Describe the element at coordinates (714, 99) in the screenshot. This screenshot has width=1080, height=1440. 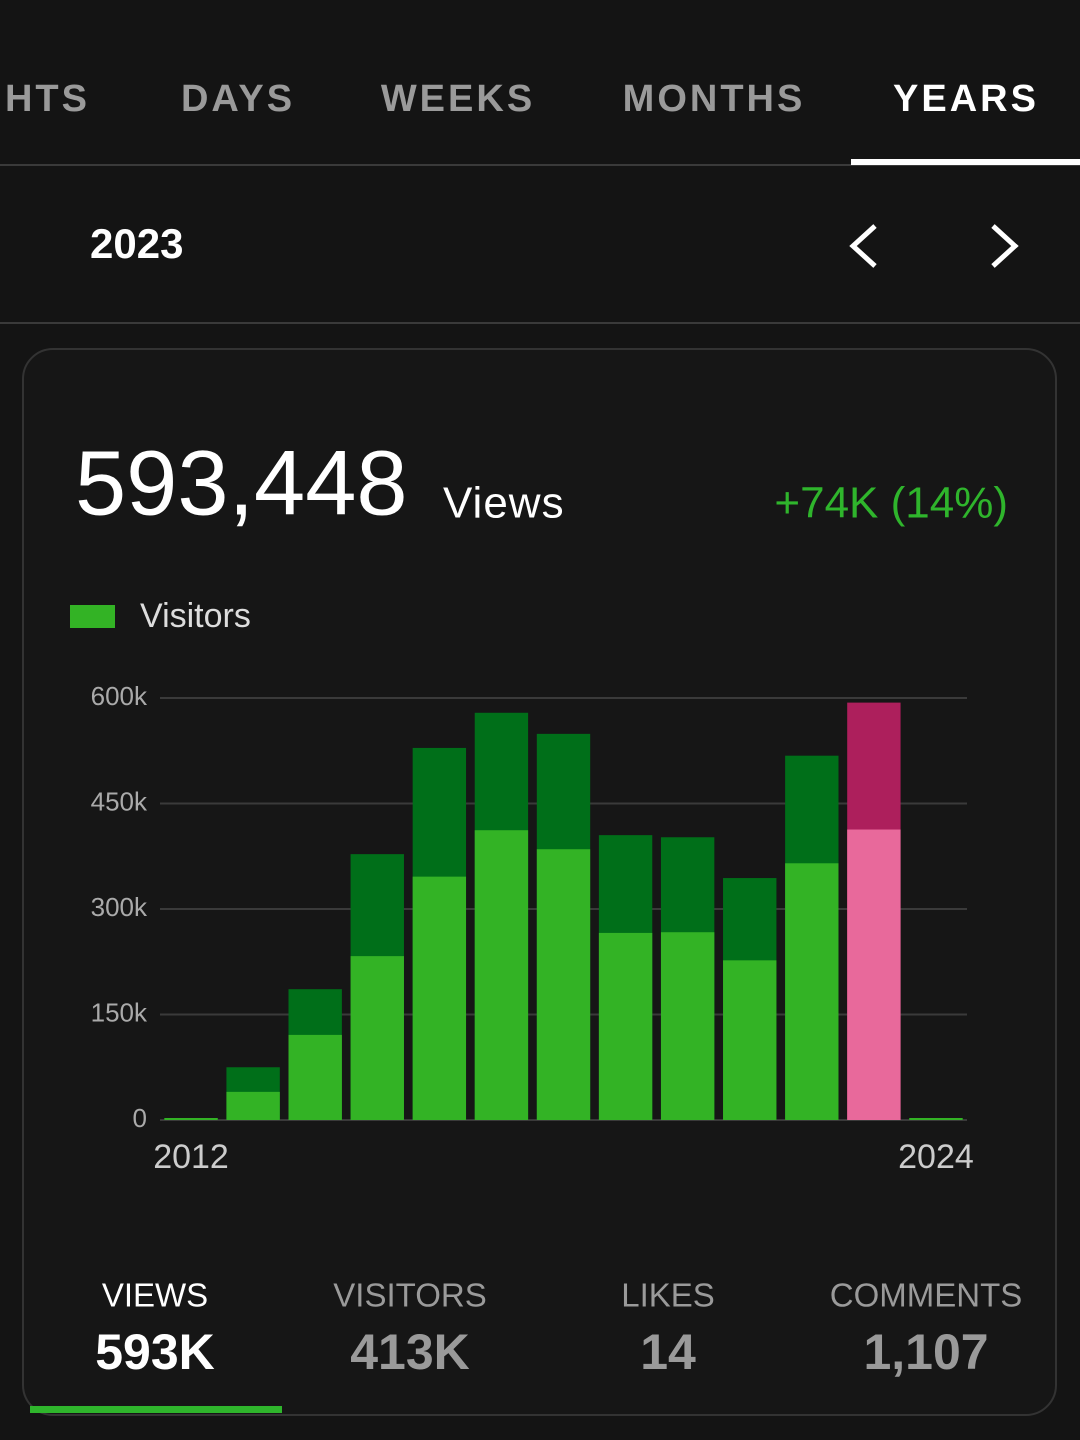
I see `tab: MONTHS` at that location.